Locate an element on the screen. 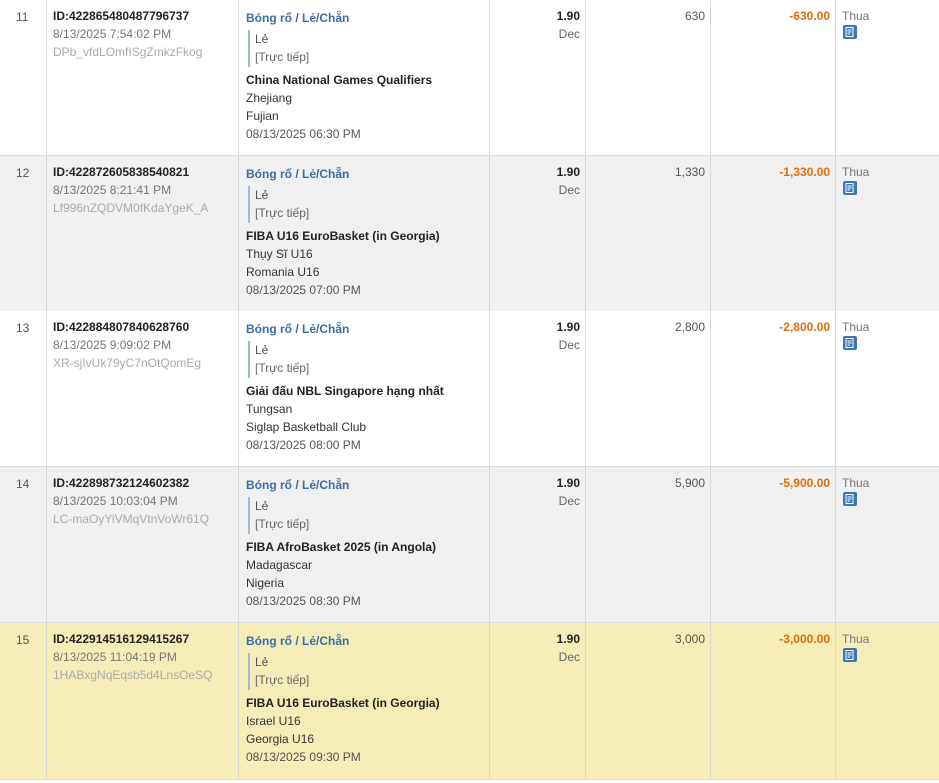  bet-id: ID:422884807840628760 is located at coordinates (121, 327).